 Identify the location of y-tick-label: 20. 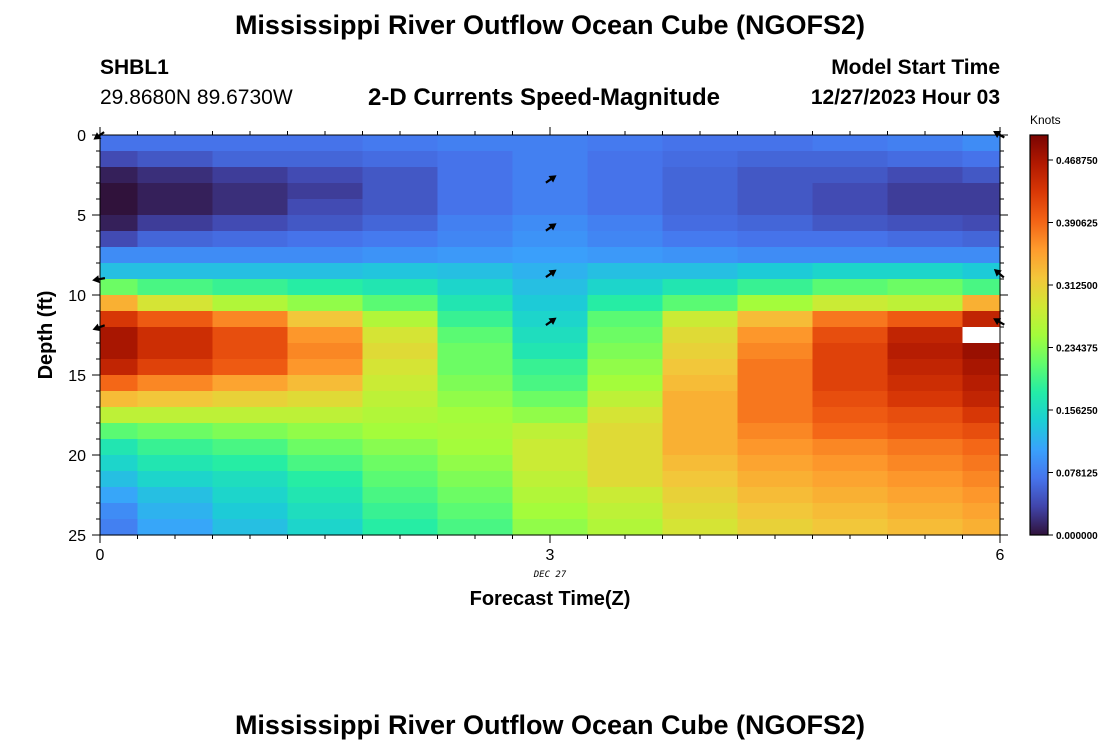
(77, 456).